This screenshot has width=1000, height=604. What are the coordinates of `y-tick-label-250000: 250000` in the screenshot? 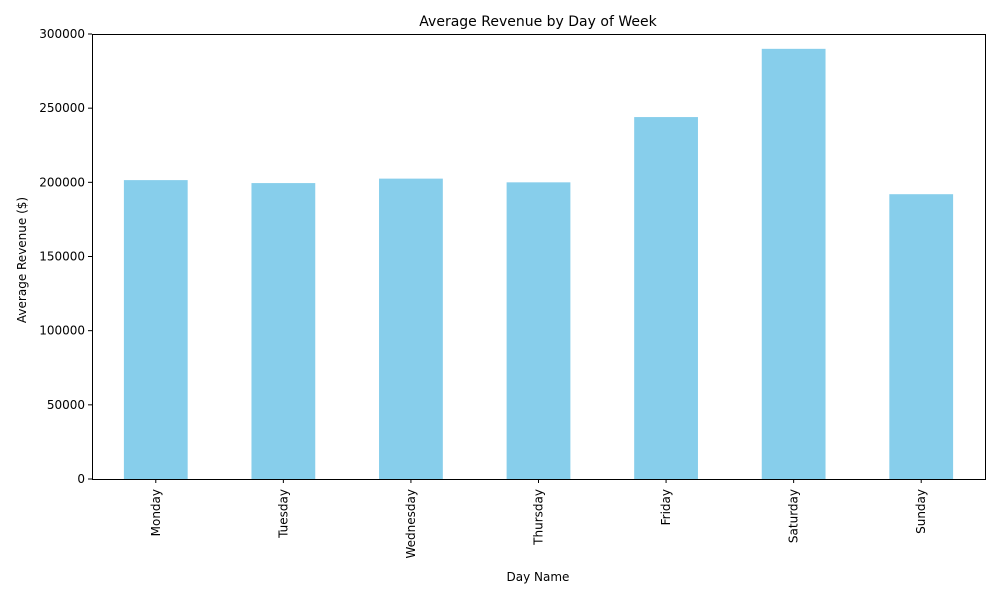 It's located at (62, 108).